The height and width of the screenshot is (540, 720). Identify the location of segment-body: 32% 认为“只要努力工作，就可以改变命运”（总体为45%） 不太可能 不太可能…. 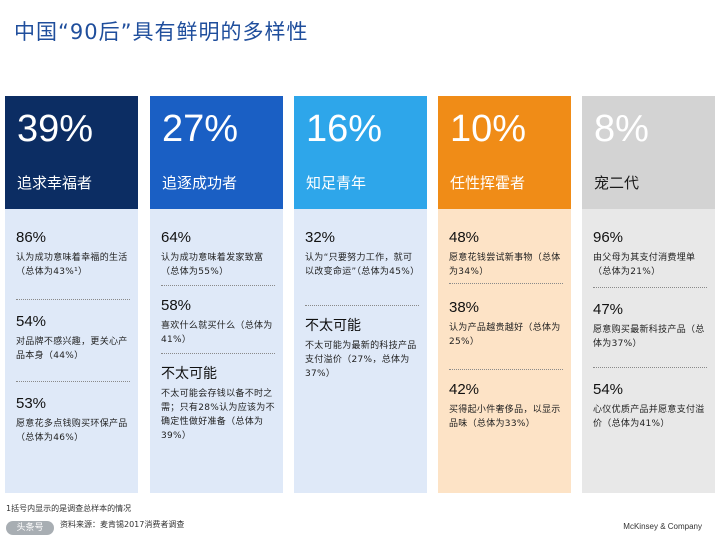
(360, 351).